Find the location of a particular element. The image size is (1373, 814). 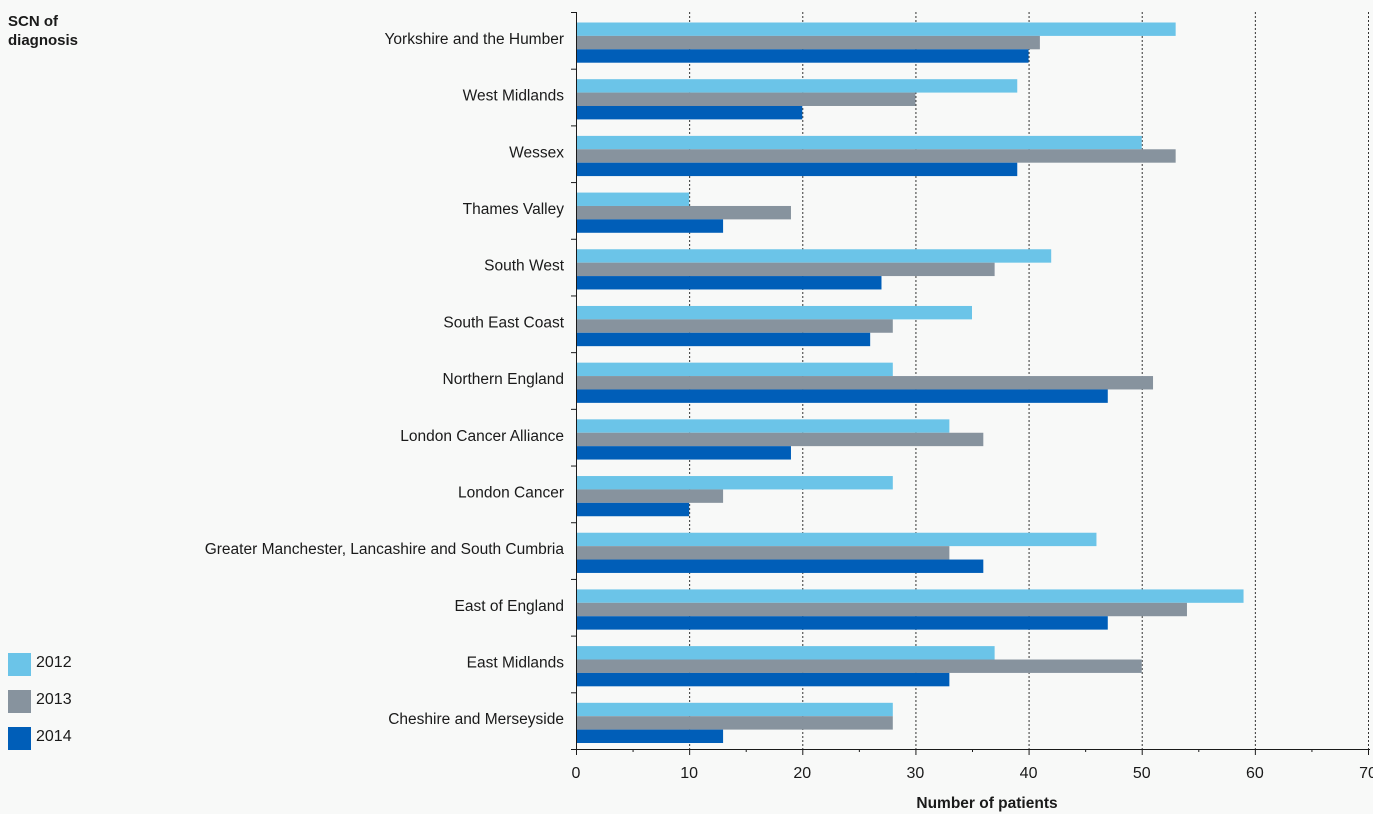

x-tick-label: 70 is located at coordinates (1366, 773).